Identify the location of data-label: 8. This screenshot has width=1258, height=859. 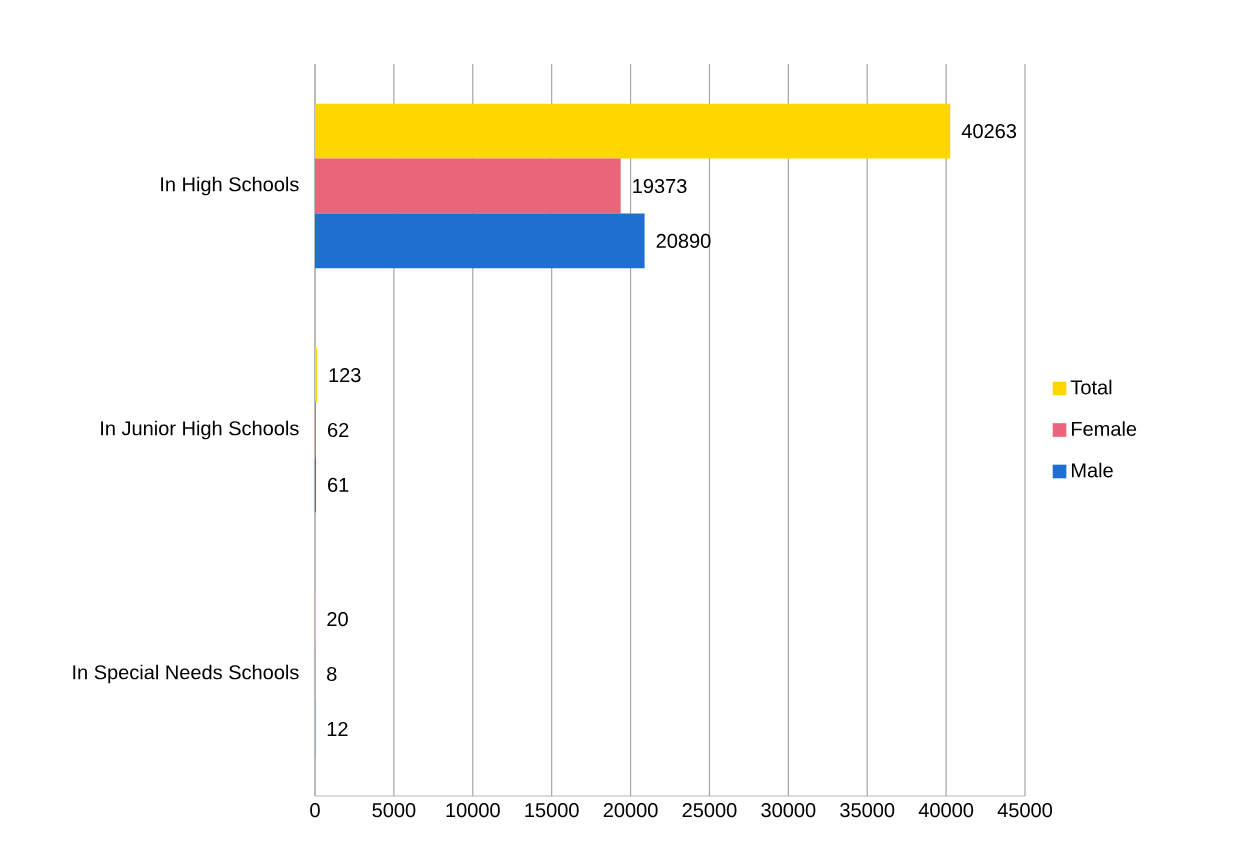
(332, 674).